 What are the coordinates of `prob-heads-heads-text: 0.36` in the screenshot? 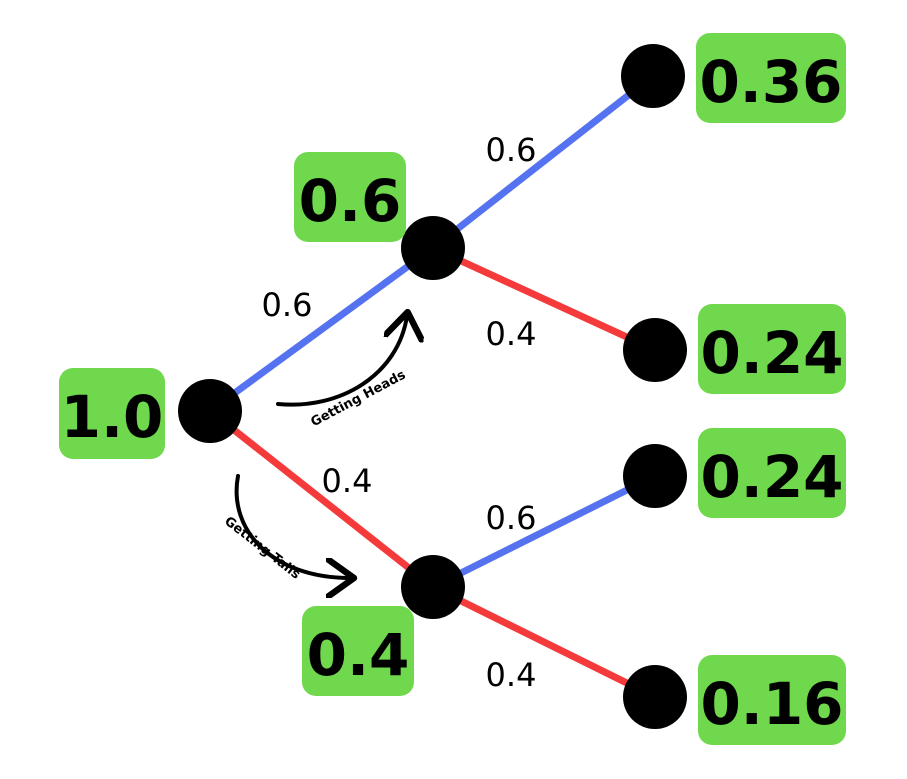 It's located at (770, 82).